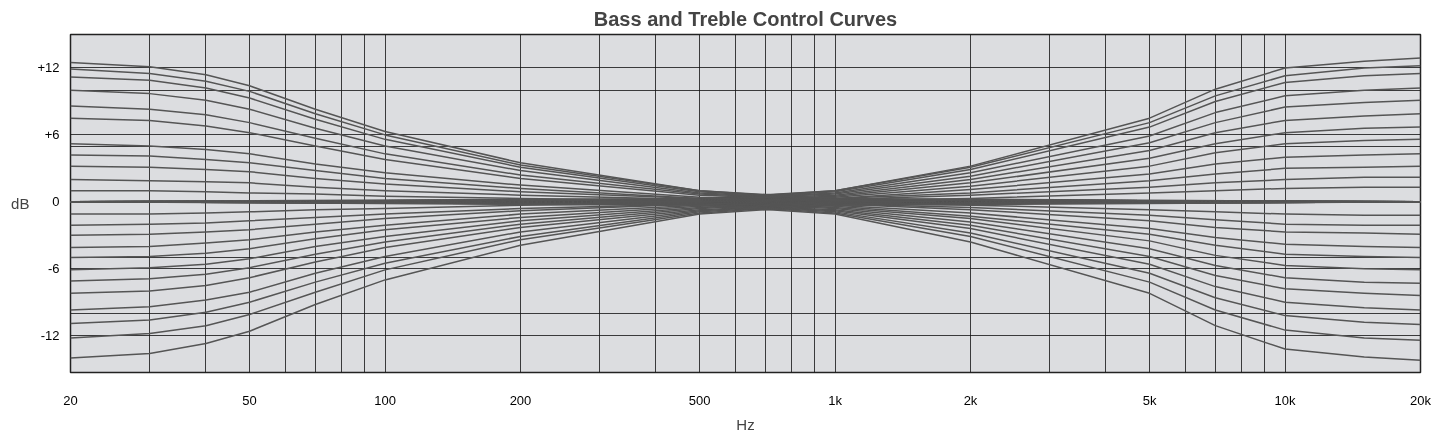 The height and width of the screenshot is (439, 1446). Describe the element at coordinates (699, 400) in the screenshot. I see `x-tick-label: 500` at that location.